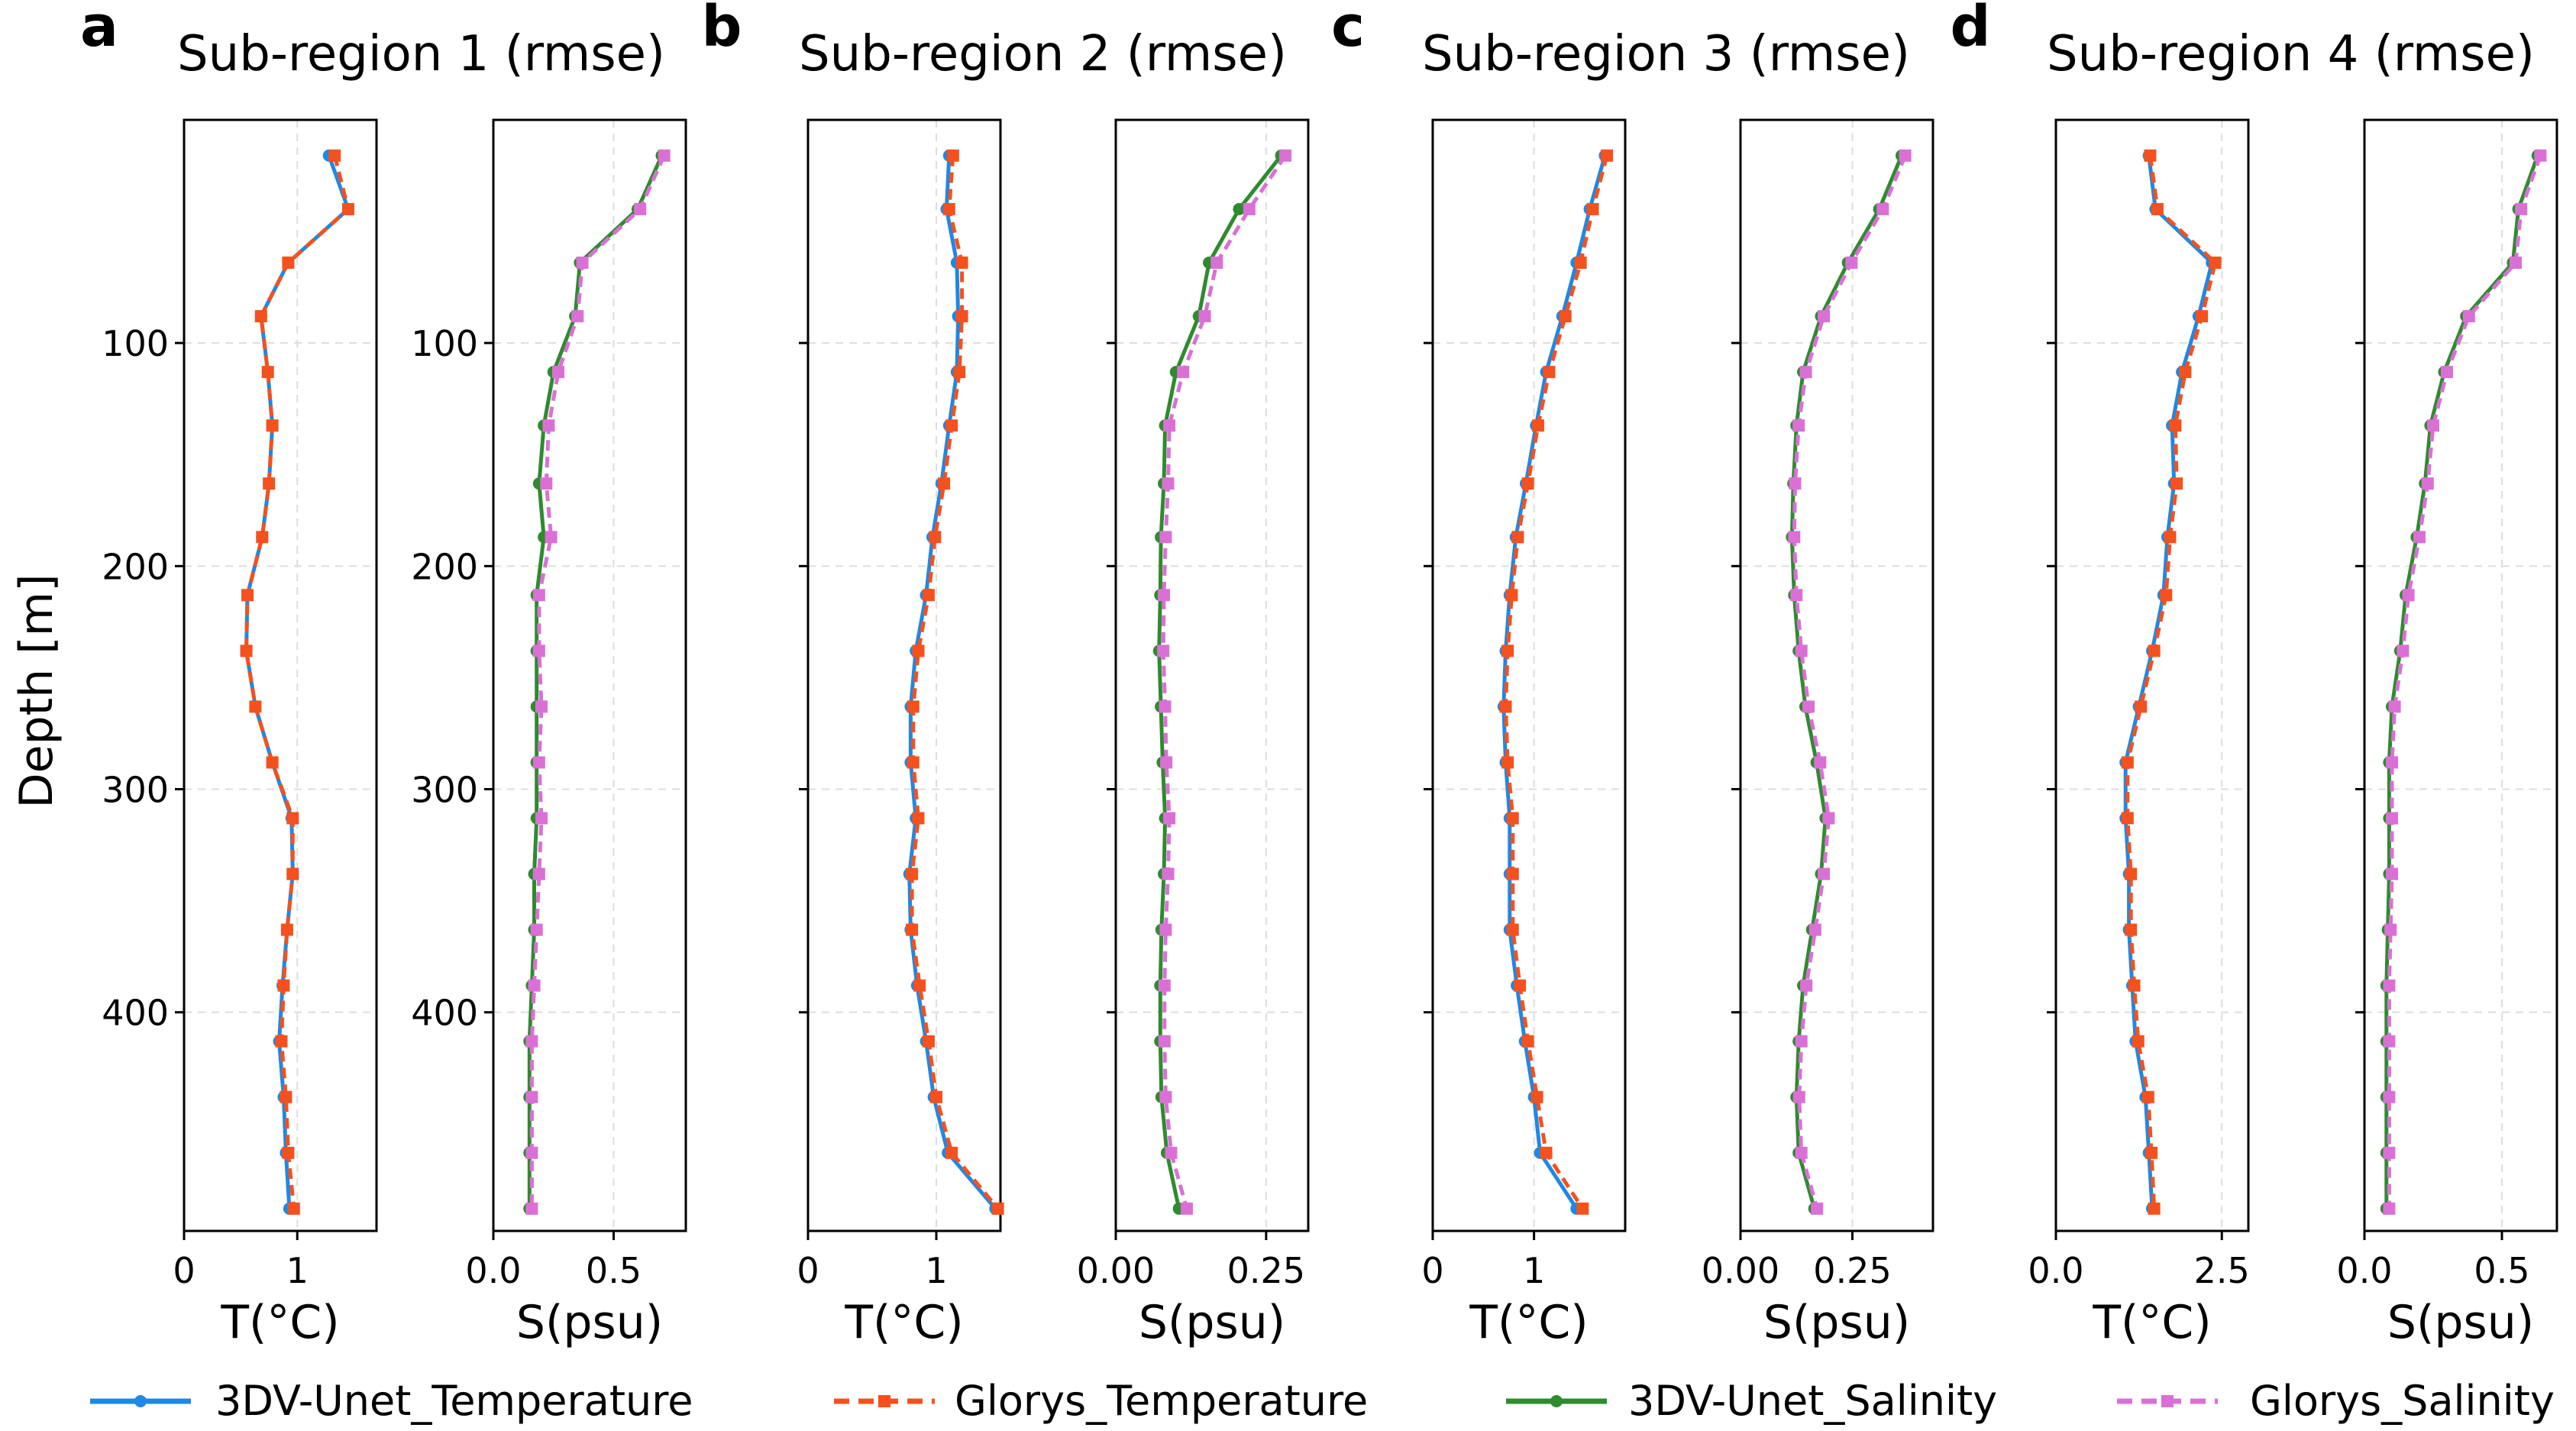 The height and width of the screenshot is (1431, 2576). I want to click on unet-salinity-a-line, so click(595, 681).